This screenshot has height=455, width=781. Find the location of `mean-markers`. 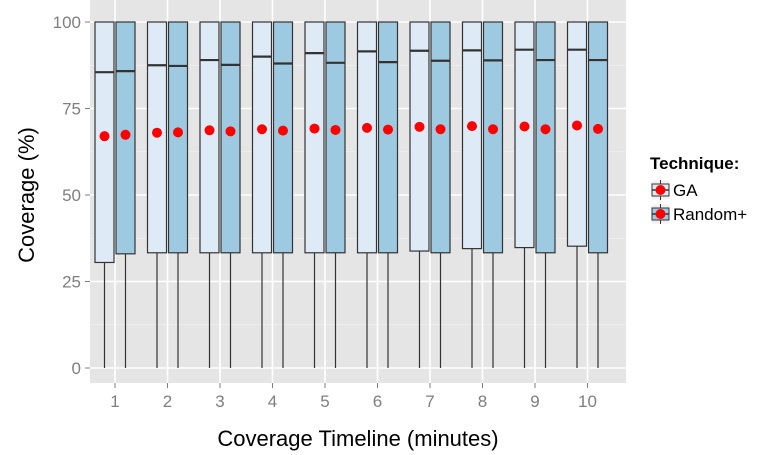

mean-markers is located at coordinates (351, 131).